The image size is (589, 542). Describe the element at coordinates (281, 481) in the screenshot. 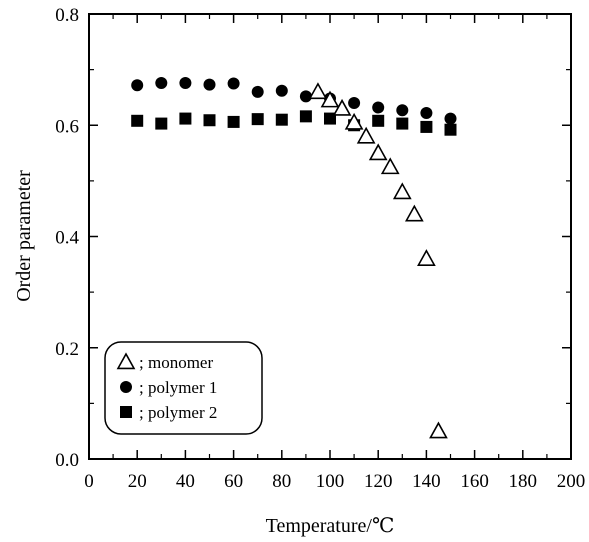

I see `x-tick-label: 80` at that location.